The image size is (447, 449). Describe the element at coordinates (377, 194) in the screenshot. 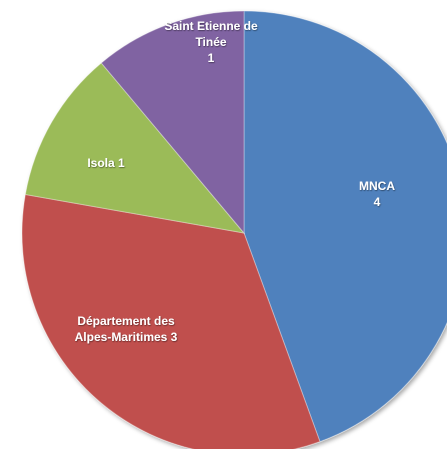

I see `pie-label-0: MNCA 4` at that location.